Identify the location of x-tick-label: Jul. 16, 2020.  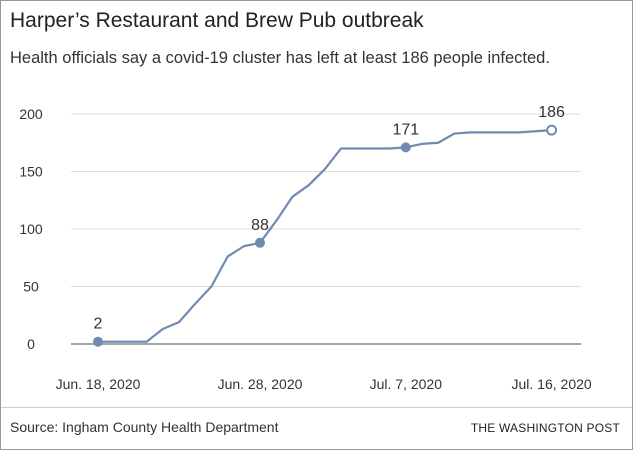
(552, 384).